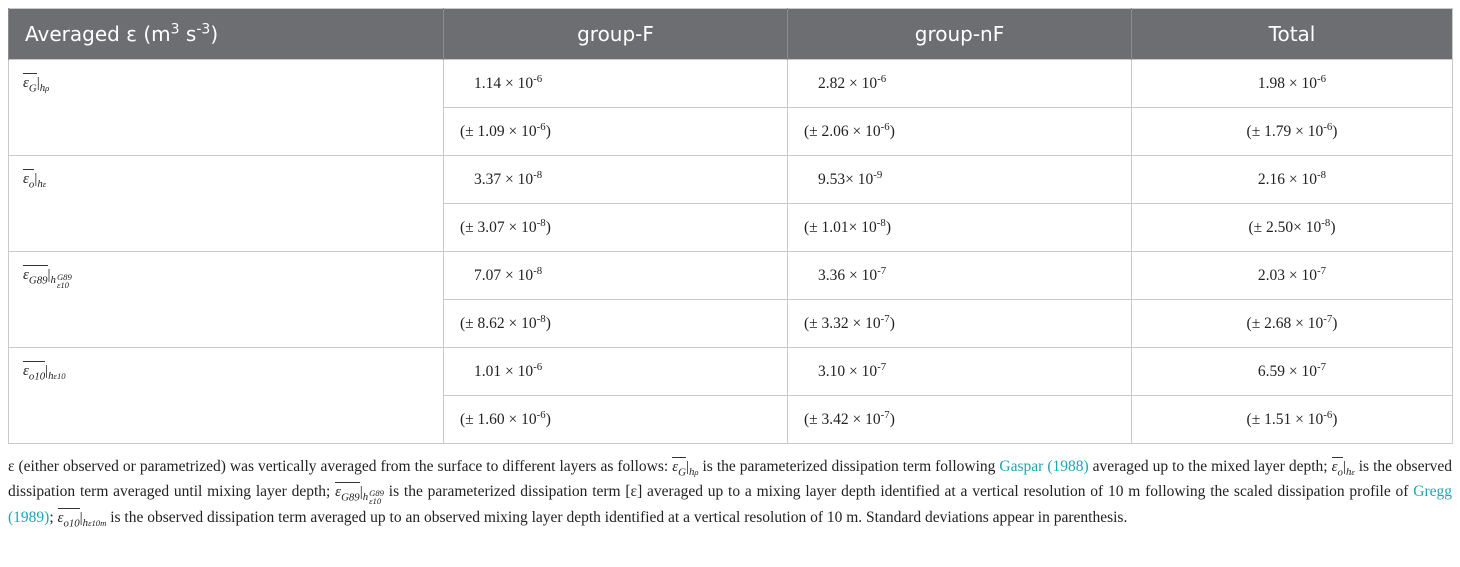  What do you see at coordinates (32, 88) in the screenshot?
I see `symbol-subscript: G` at bounding box center [32, 88].